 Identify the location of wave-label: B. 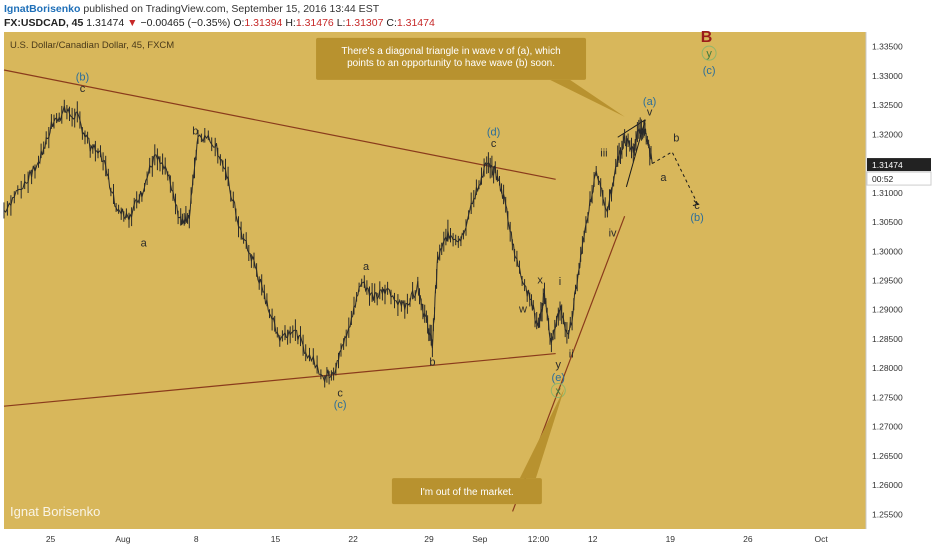
(707, 37).